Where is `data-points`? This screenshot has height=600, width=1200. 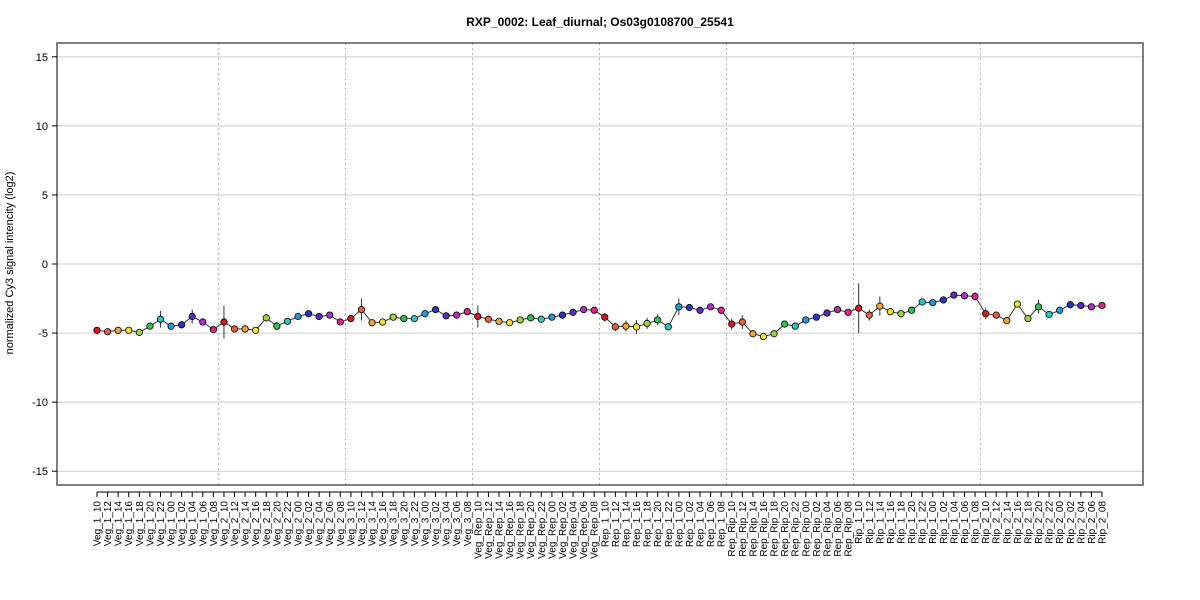 data-points is located at coordinates (599, 316).